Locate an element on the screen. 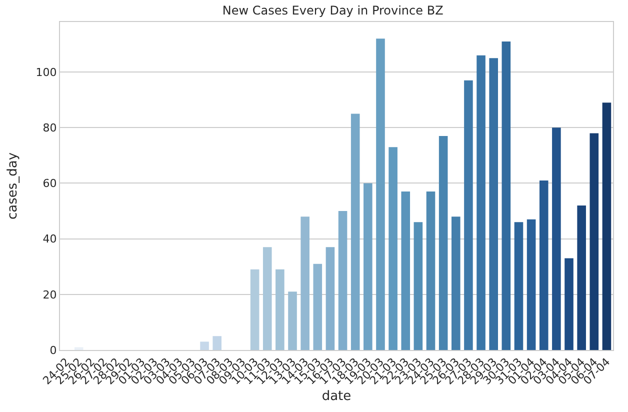 This screenshot has width=628, height=412. y-tick-label: 0 is located at coordinates (53, 350).